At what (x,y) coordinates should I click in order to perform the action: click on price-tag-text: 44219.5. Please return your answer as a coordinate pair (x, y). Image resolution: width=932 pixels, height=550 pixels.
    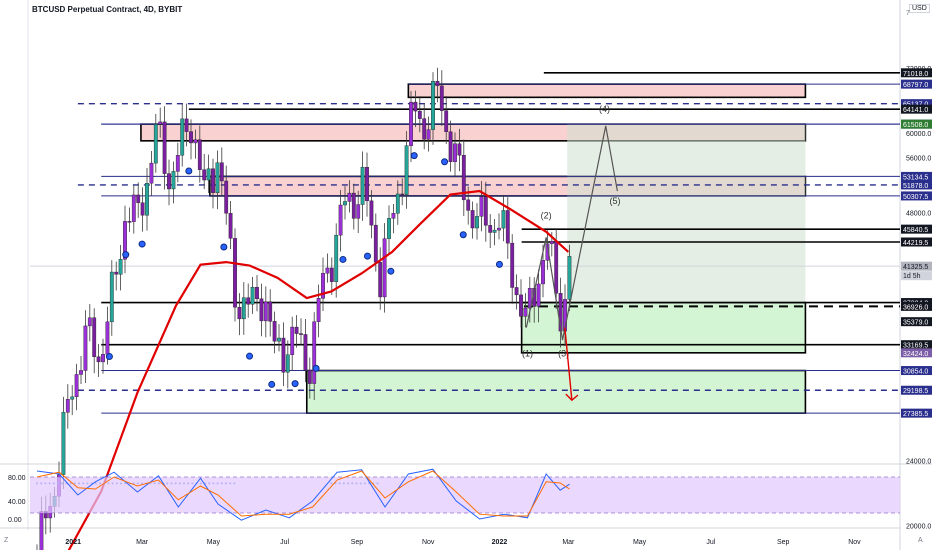
    Looking at the image, I should click on (915, 243).